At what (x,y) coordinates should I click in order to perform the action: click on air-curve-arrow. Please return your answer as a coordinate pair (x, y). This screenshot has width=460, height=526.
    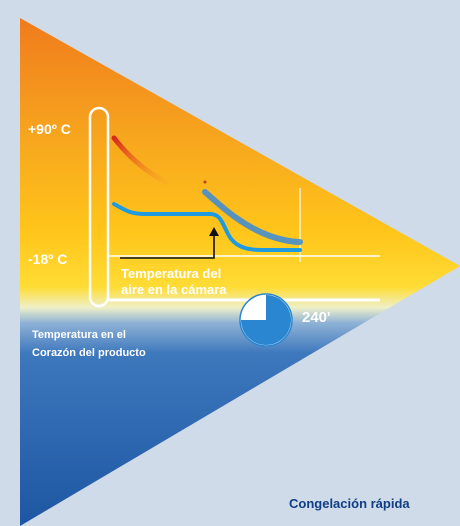
    Looking at the image, I should click on (167, 246).